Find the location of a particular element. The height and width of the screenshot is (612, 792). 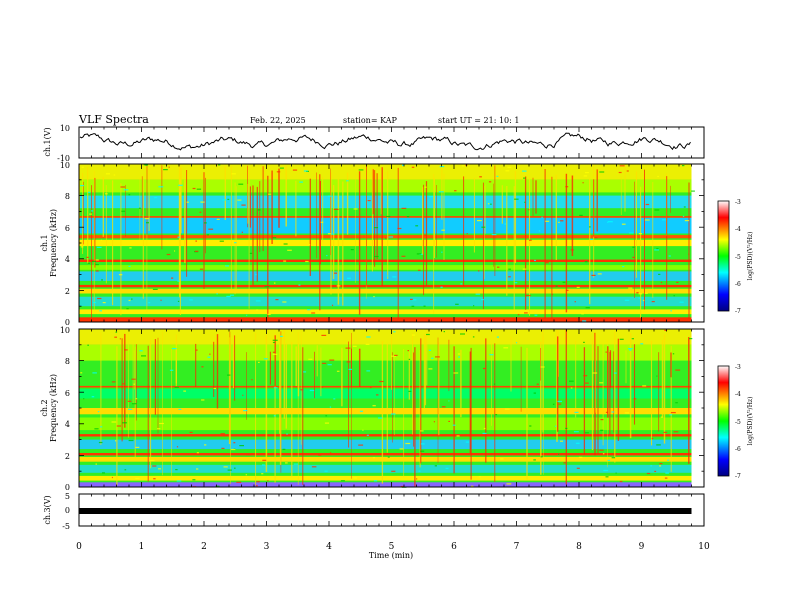

xtick-0: 0 is located at coordinates (79, 547).